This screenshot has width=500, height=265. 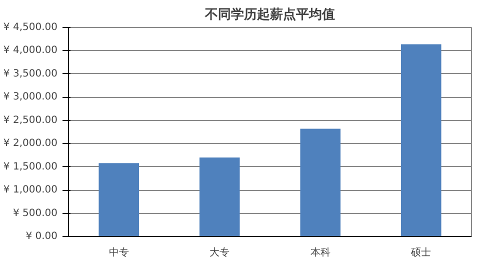 What do you see at coordinates (35, 213) in the screenshot?
I see `y-tick-label: ¥ 500.00` at bounding box center [35, 213].